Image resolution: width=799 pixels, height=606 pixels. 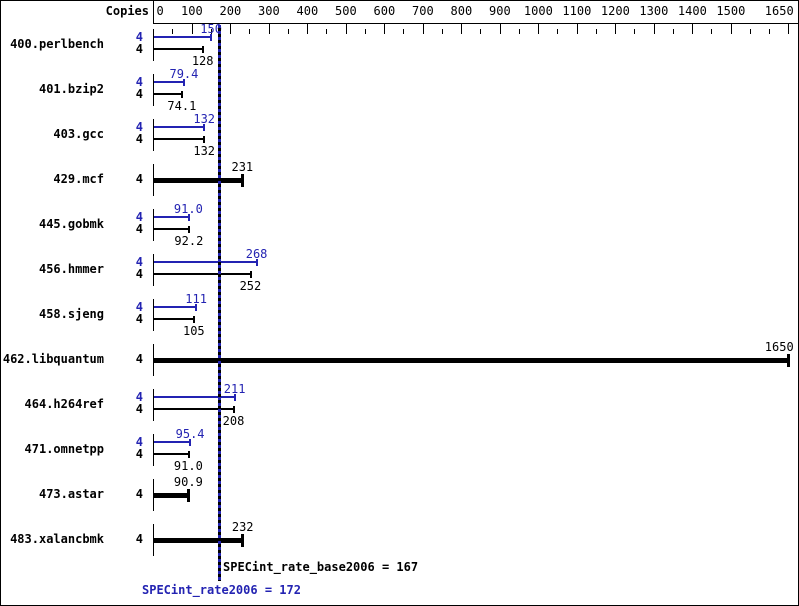 I want to click on summary-peak-result: SPECint_rate2006 = 172, so click(x=221, y=590).